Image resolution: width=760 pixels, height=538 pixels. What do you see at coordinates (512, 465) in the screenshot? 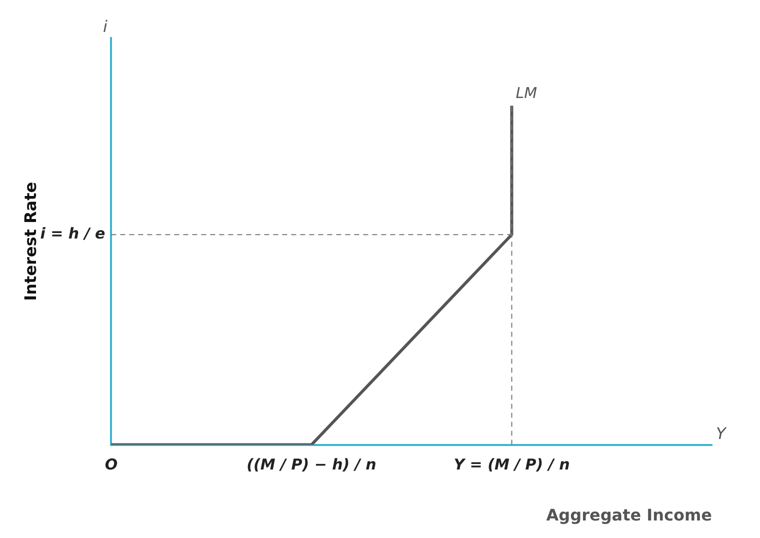
I see `x-tick-label: Y = (M / P) / n` at bounding box center [512, 465].